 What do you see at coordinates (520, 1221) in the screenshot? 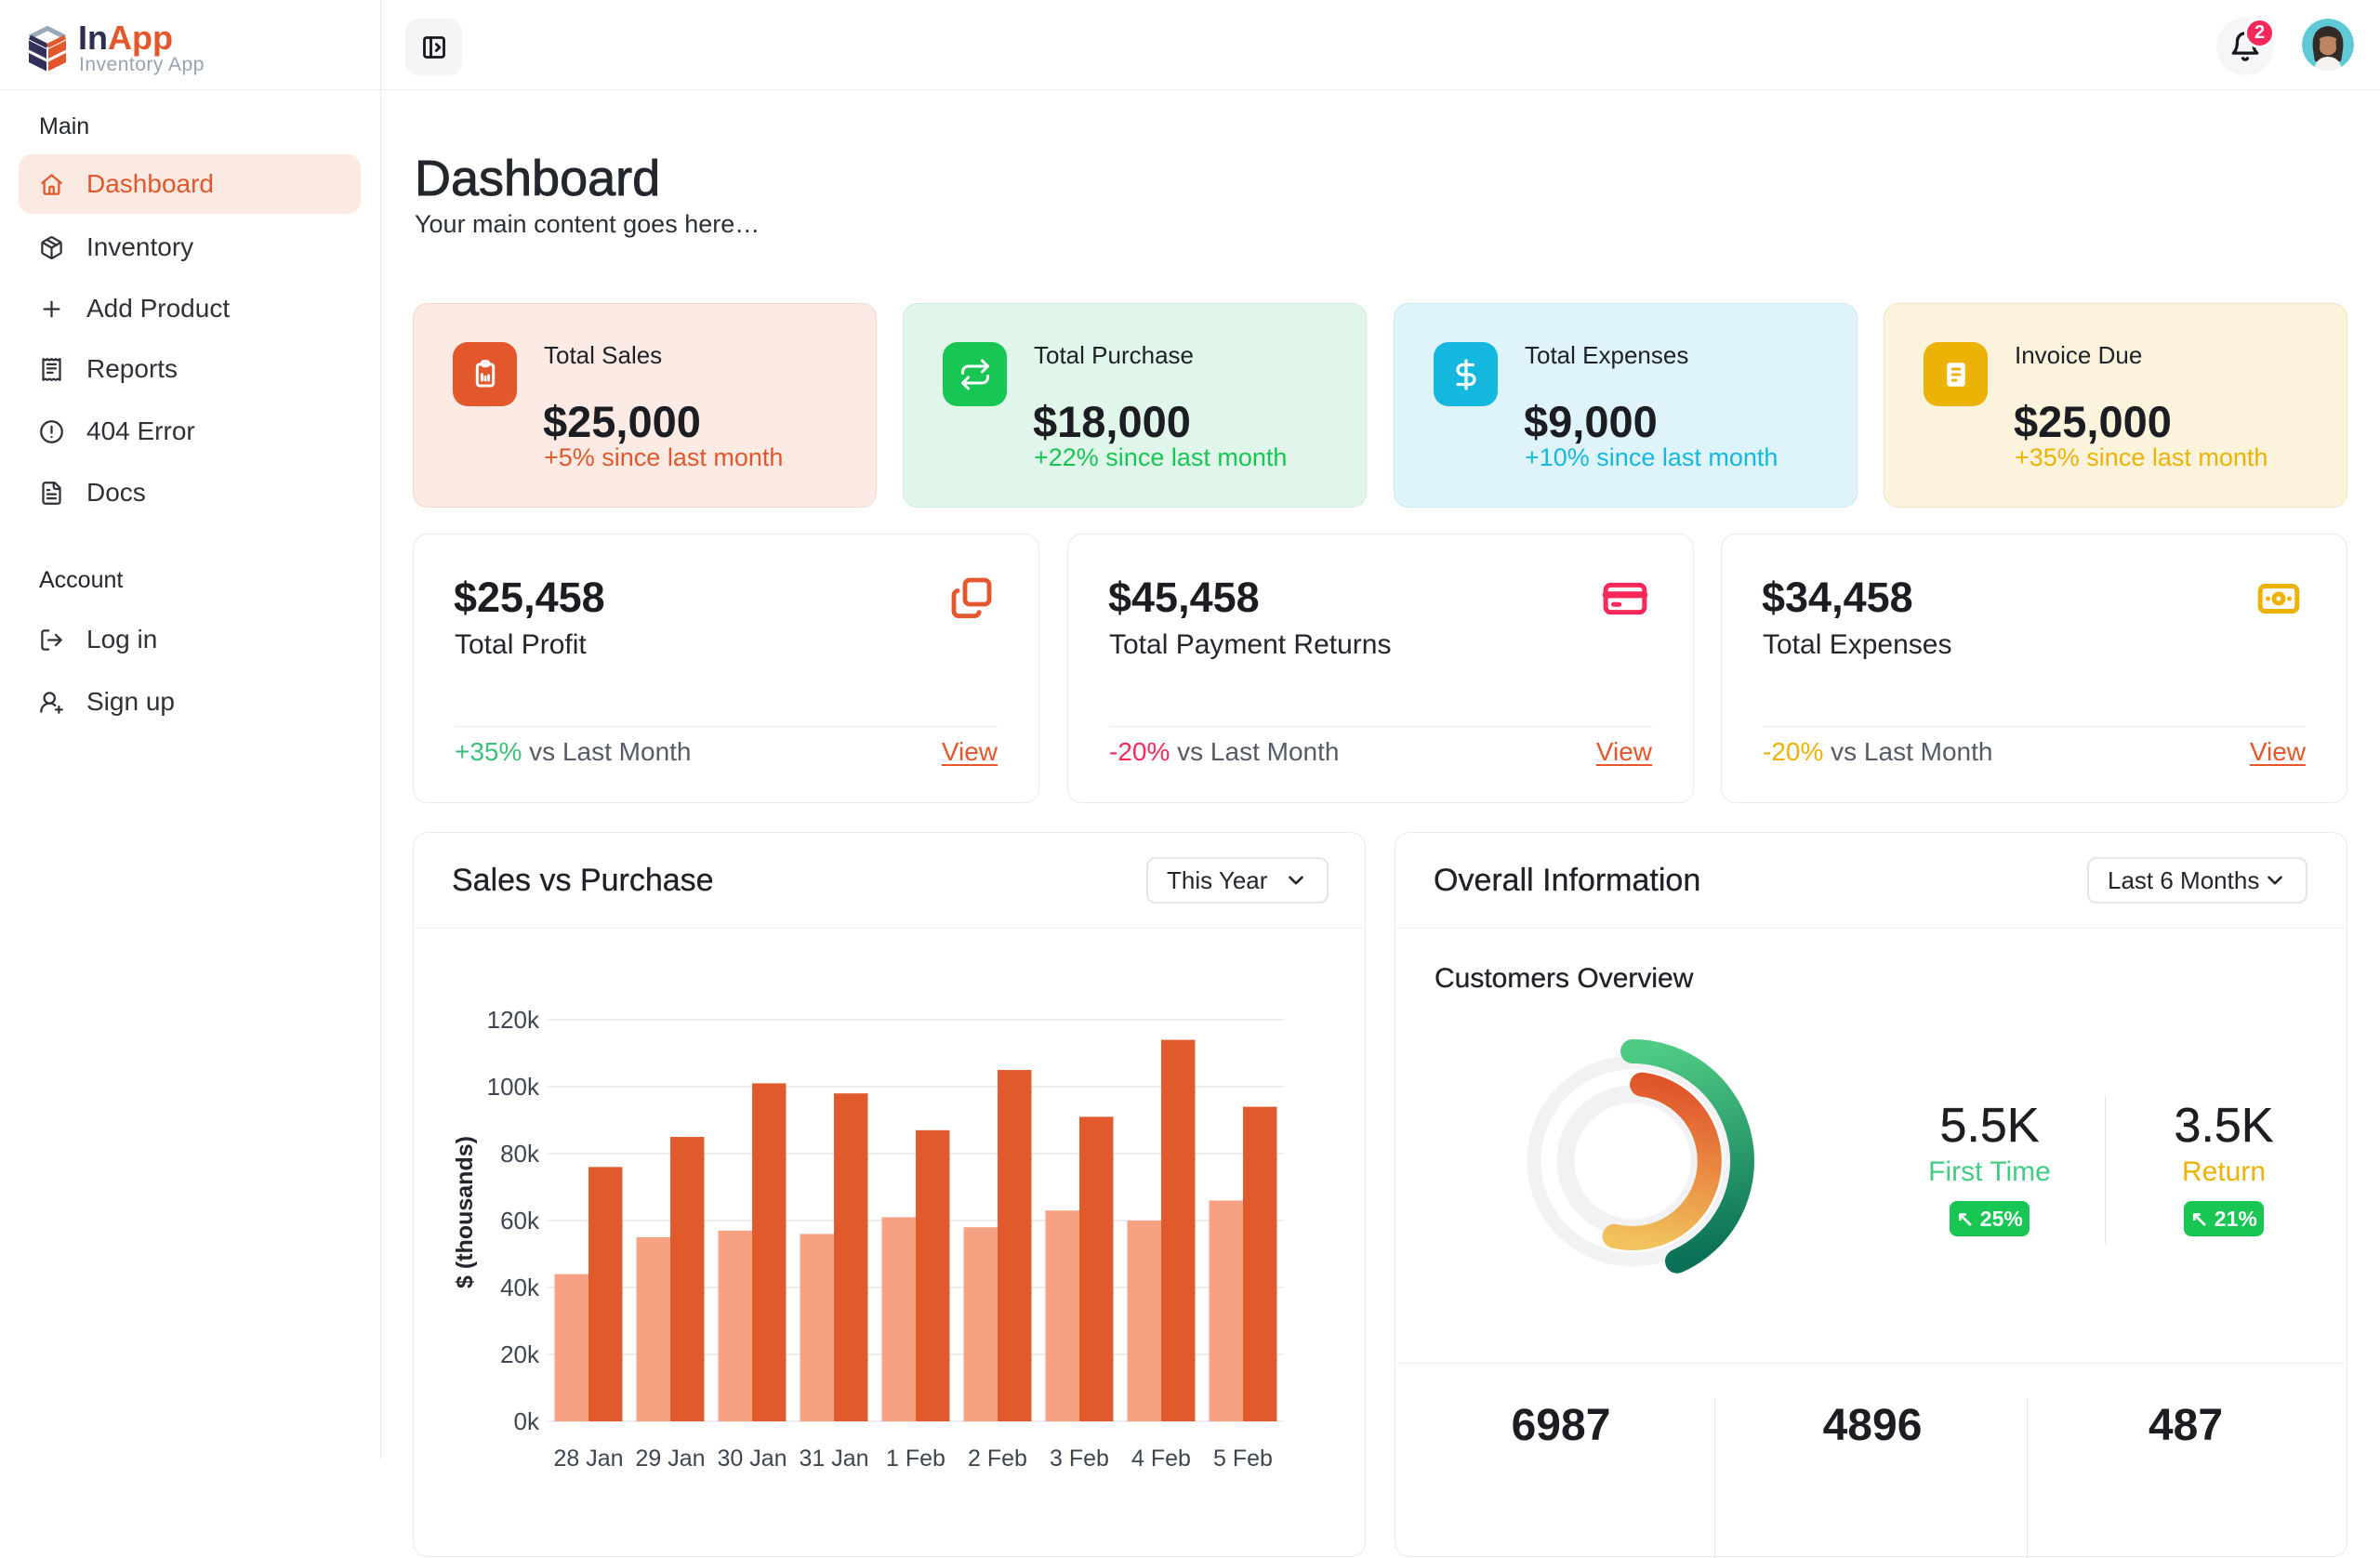
I see `svg-text: 60k` at bounding box center [520, 1221].